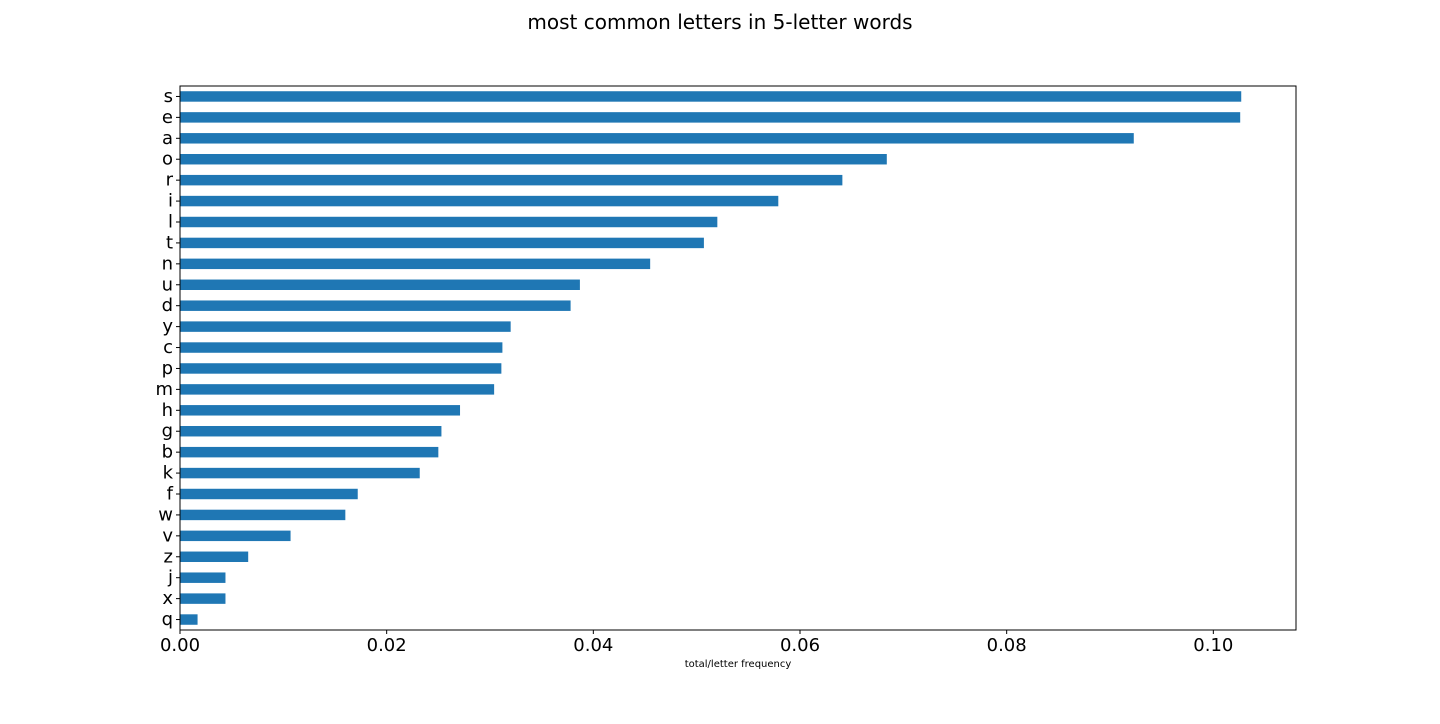 The width and height of the screenshot is (1440, 724). What do you see at coordinates (214, 556) in the screenshot?
I see `bar-z` at bounding box center [214, 556].